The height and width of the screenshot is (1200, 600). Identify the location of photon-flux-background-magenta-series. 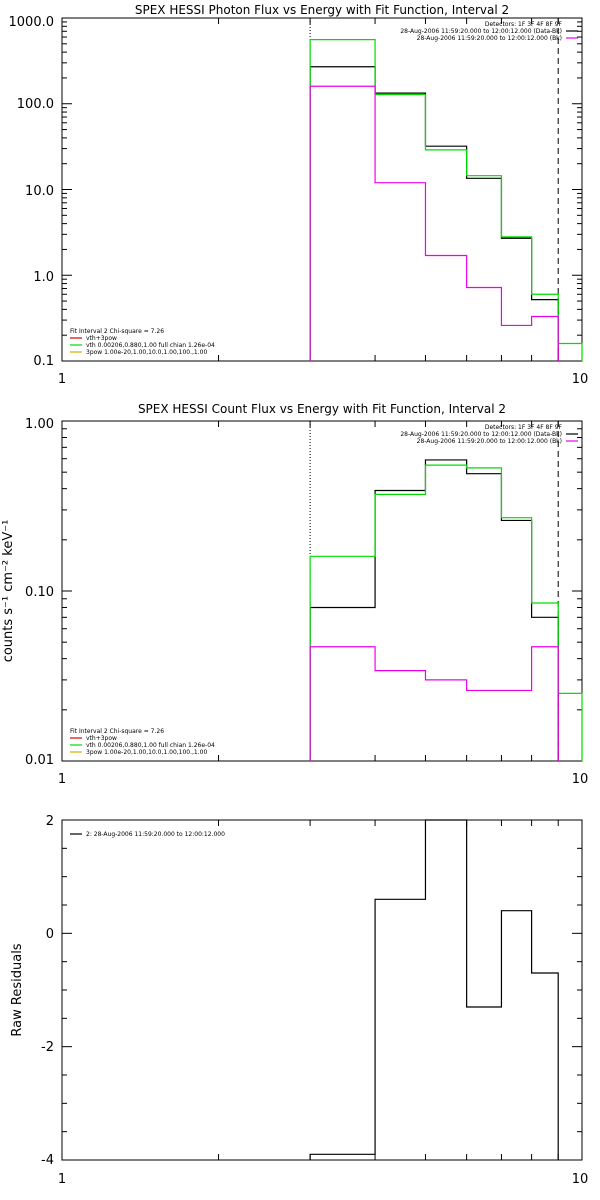
(434, 223).